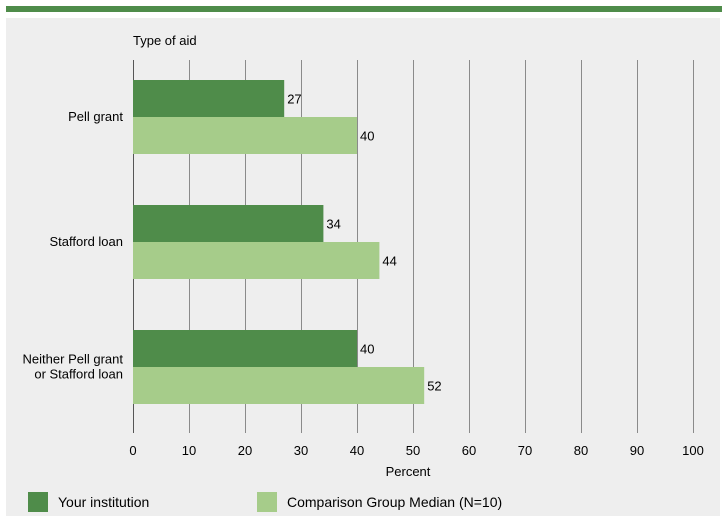 The image size is (724, 516). Describe the element at coordinates (367, 349) in the screenshot. I see `data-label-your-institution-3: 40` at that location.